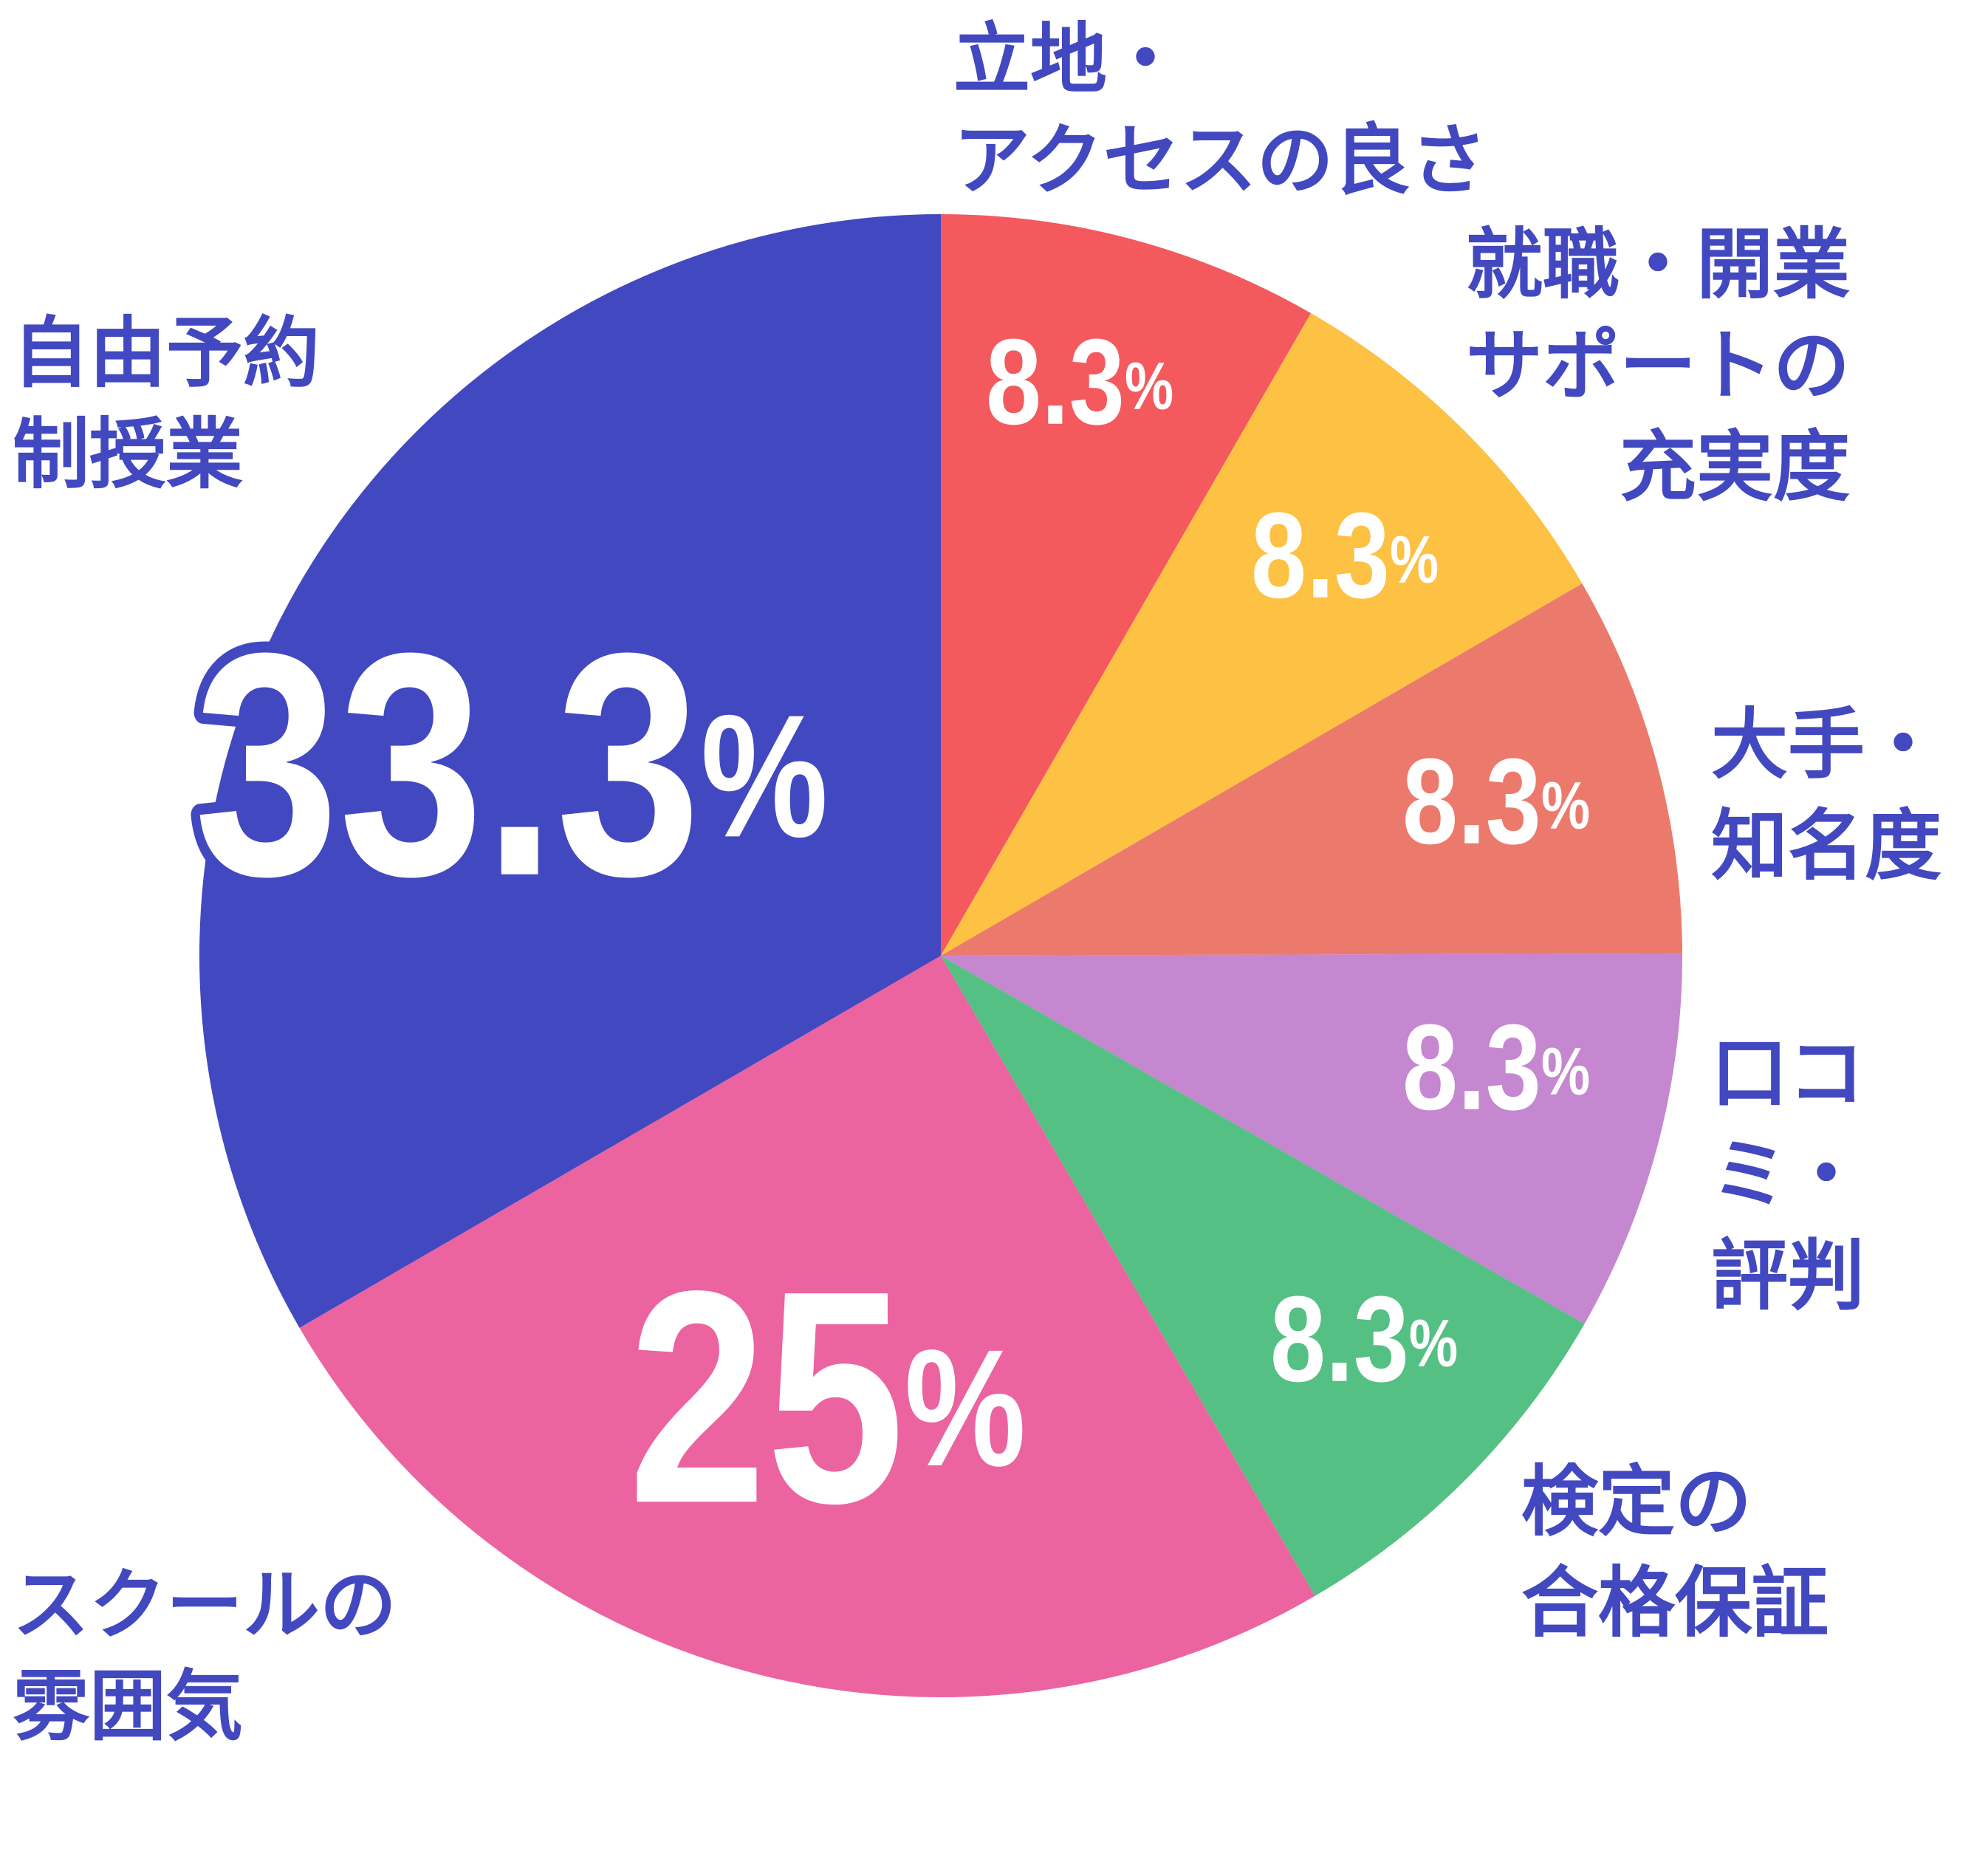 The image size is (1974, 1876). Describe the element at coordinates (1788, 1174) in the screenshot. I see `category-label: 口コミ・ 評判` at that location.